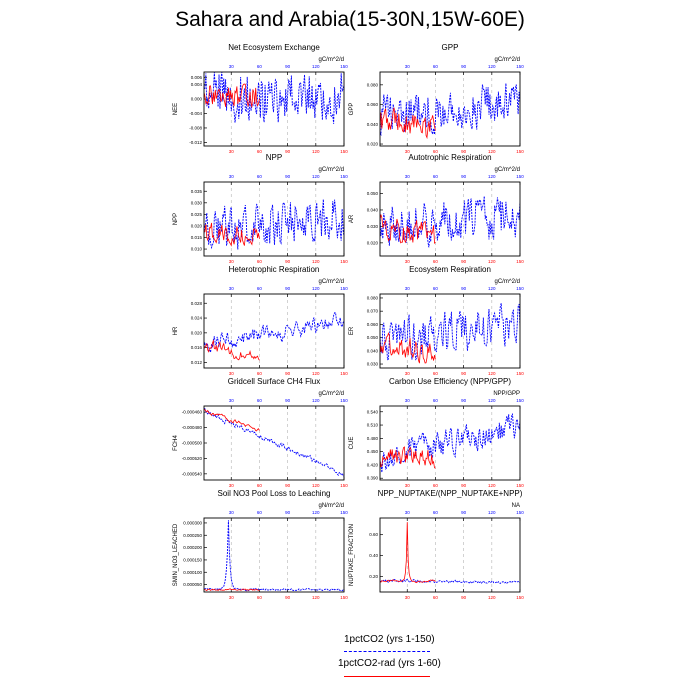 The height and width of the screenshot is (700, 700). What do you see at coordinates (464, 151) in the screenshot?
I see `panel-2-x-tick-label-3: 90` at bounding box center [464, 151].